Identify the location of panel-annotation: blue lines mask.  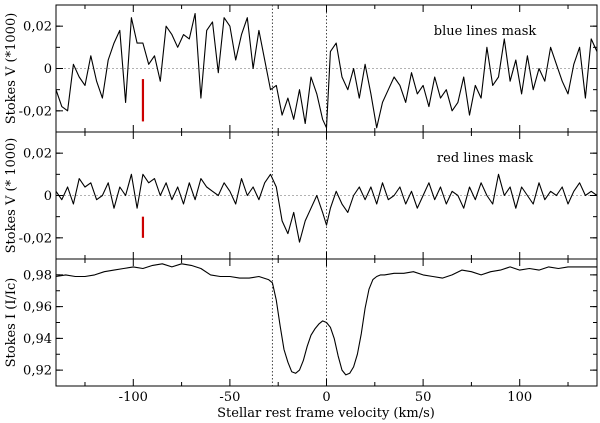
(485, 31).